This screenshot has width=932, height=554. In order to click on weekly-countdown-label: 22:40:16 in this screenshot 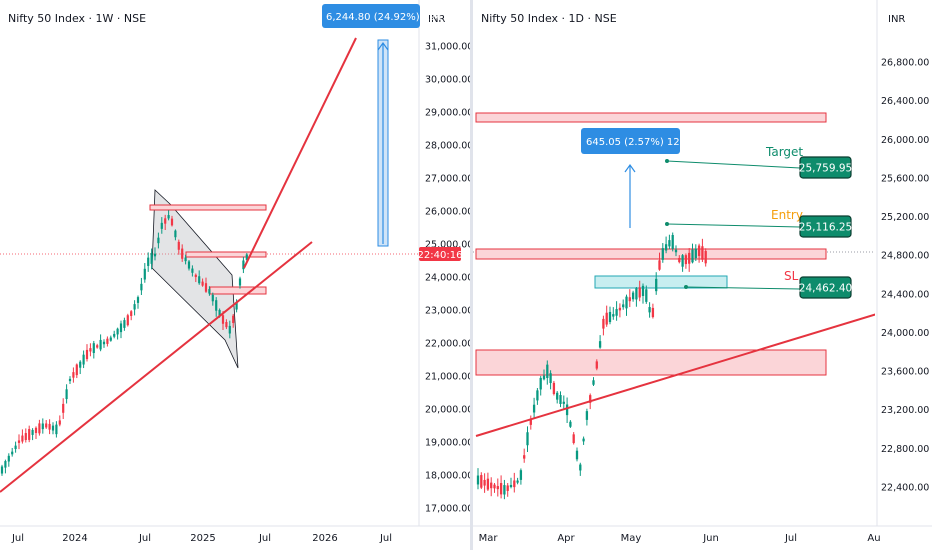, I will do `click(440, 255)`.